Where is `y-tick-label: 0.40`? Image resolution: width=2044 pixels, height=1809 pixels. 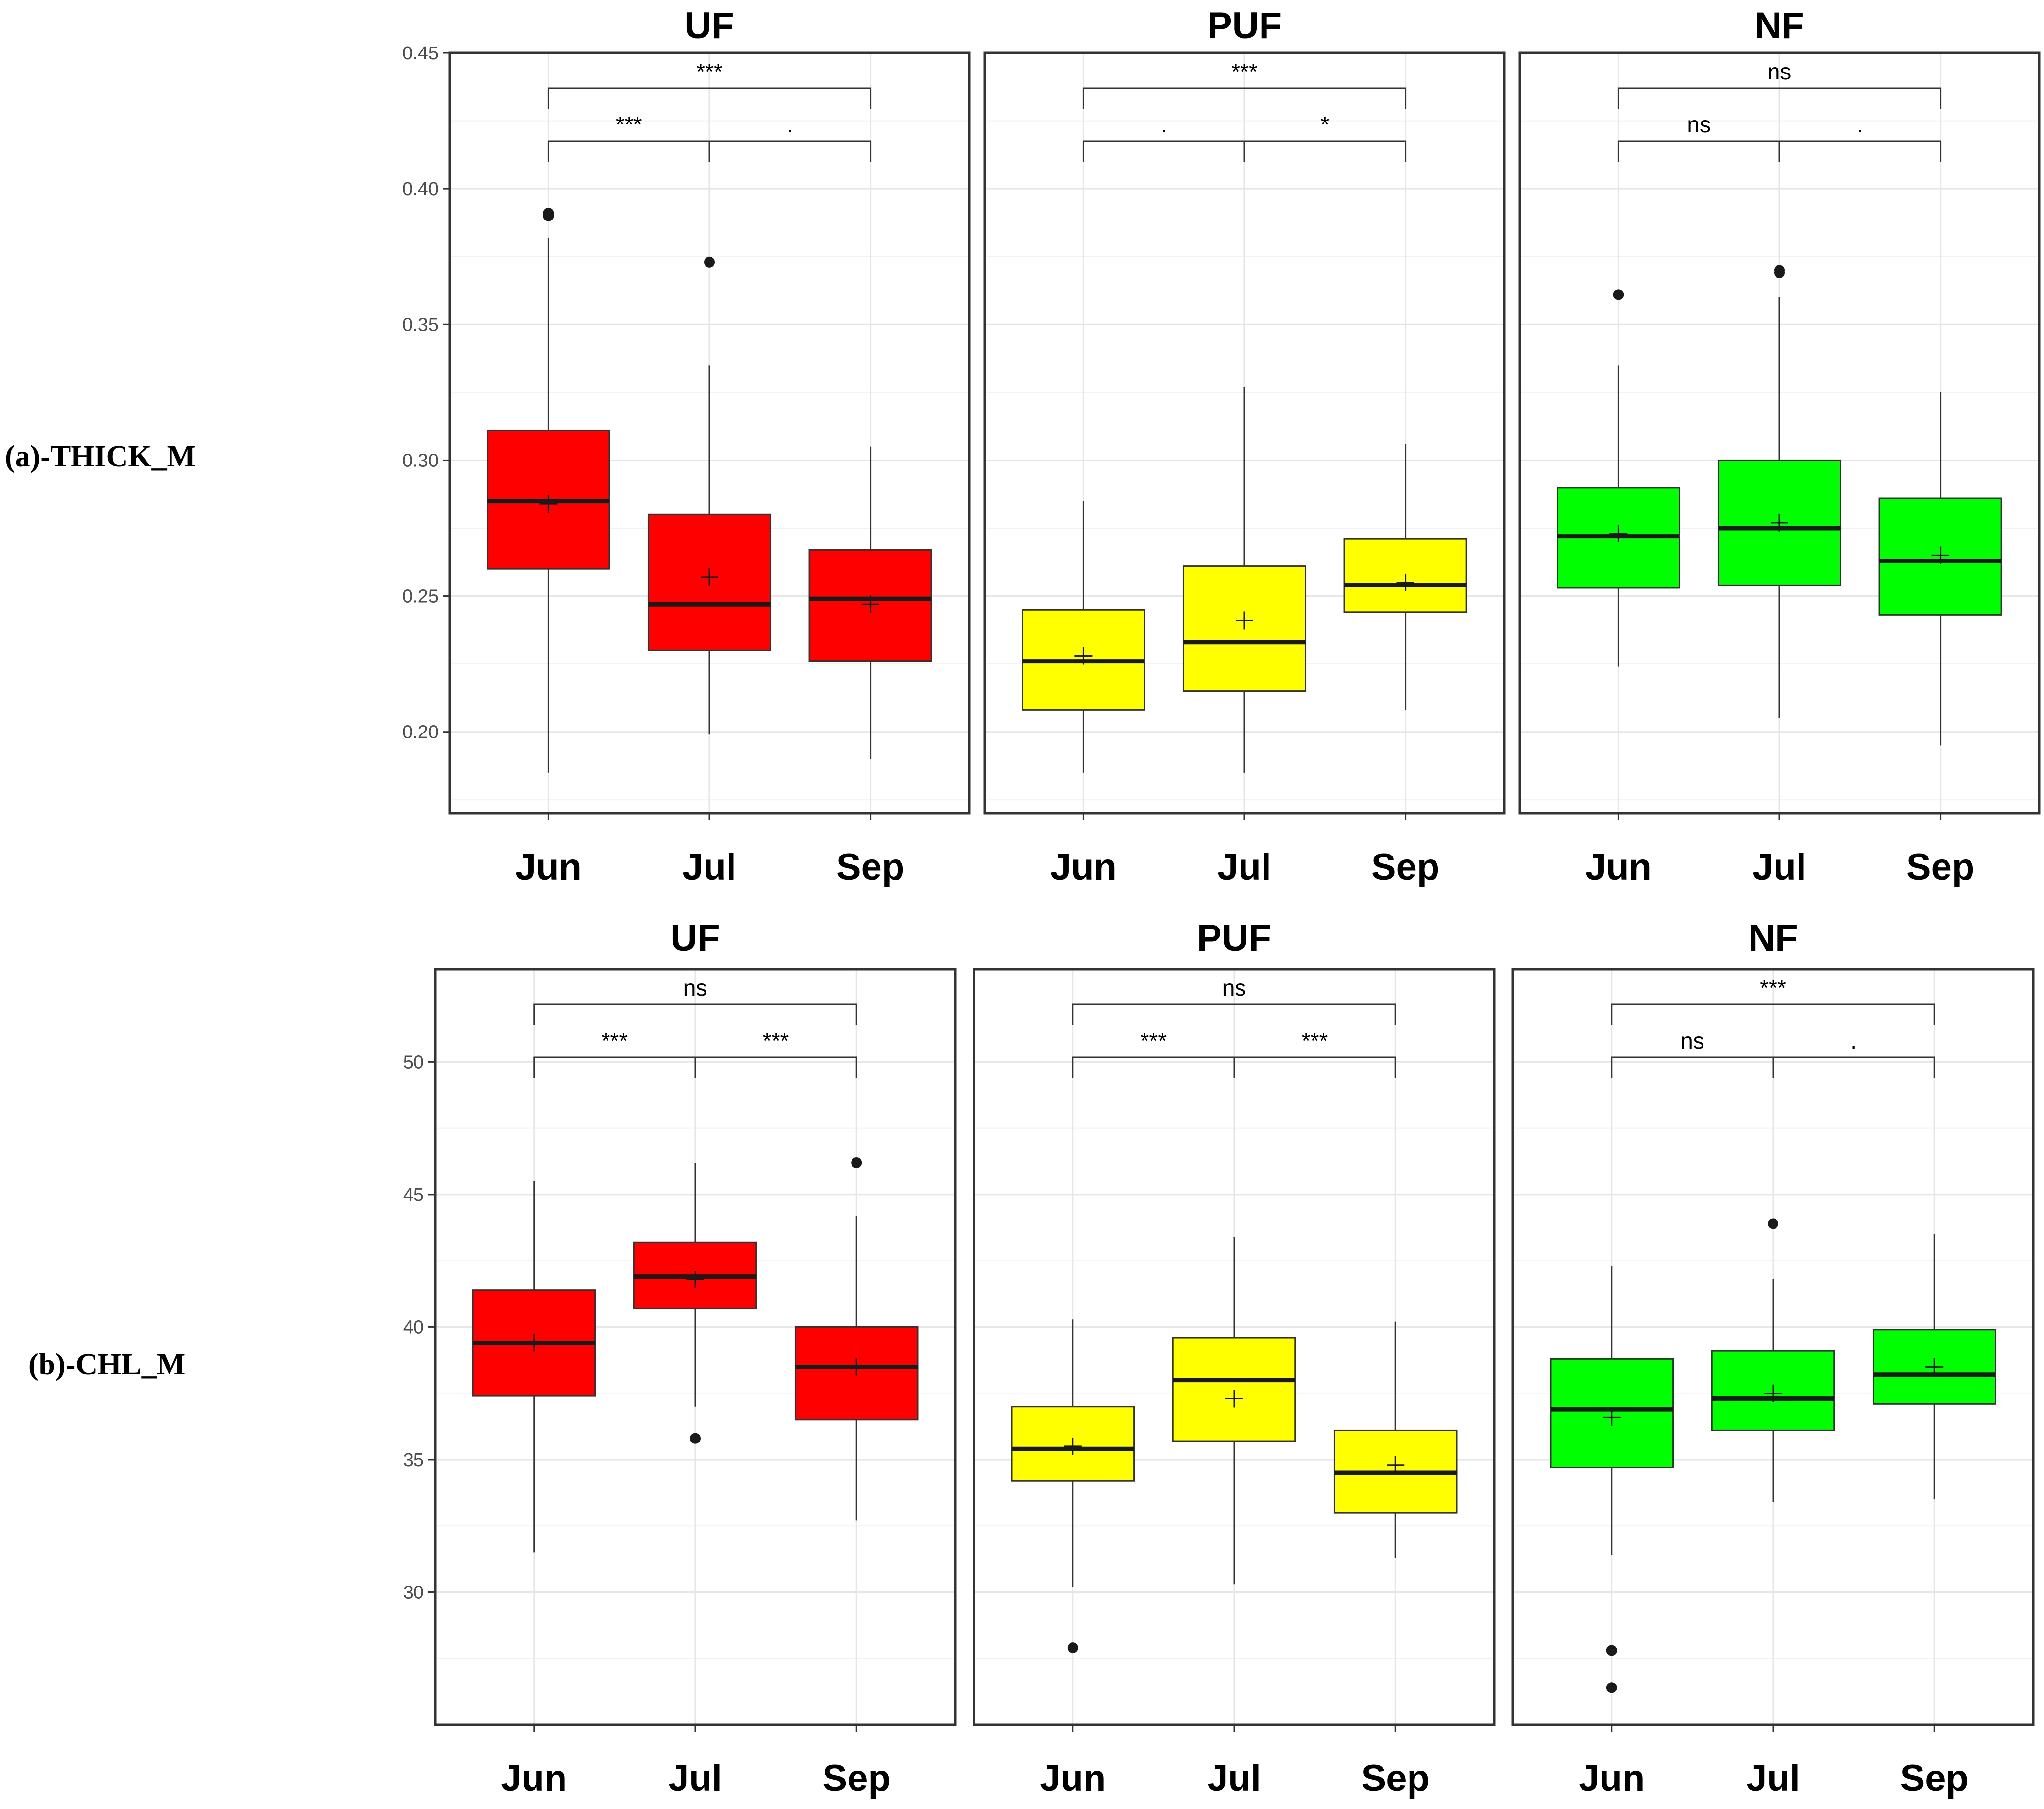 y-tick-label: 0.40 is located at coordinates (420, 189).